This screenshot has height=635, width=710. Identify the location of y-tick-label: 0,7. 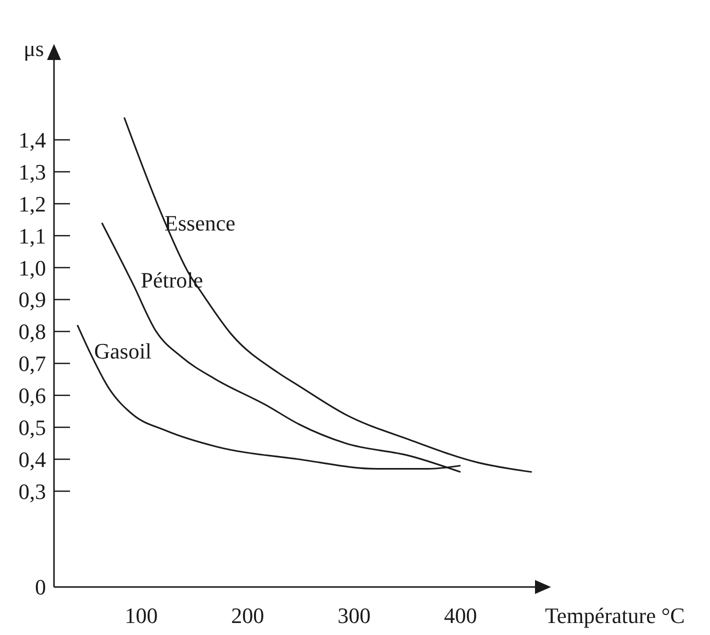
(32, 363).